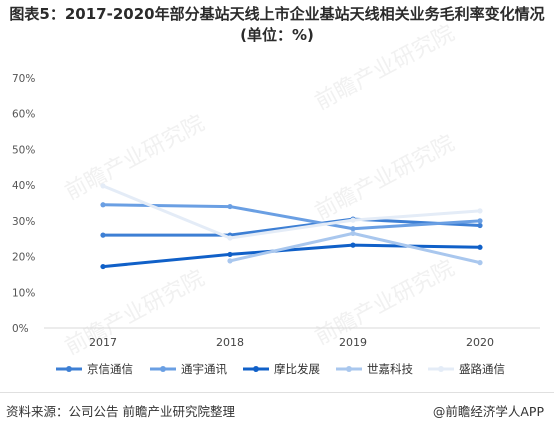 The height and width of the screenshot is (430, 554). What do you see at coordinates (23, 222) in the screenshot?
I see `y-tick-label: 30%` at bounding box center [23, 222].